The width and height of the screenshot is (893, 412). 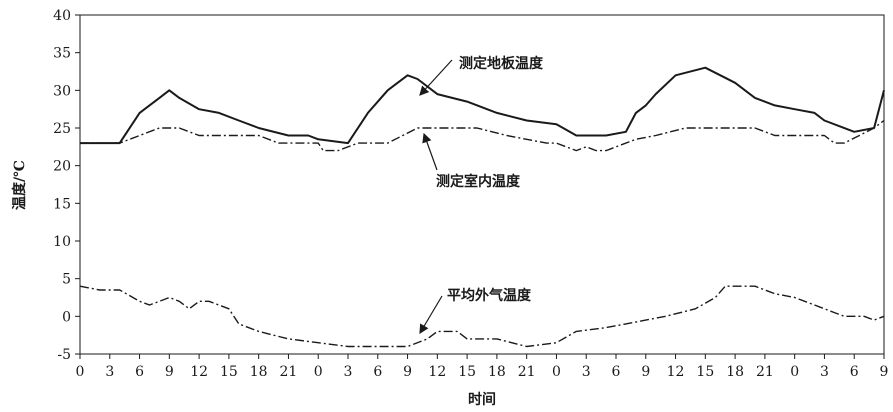 I want to click on annotation-label: 测定室内温度, so click(x=478, y=181).